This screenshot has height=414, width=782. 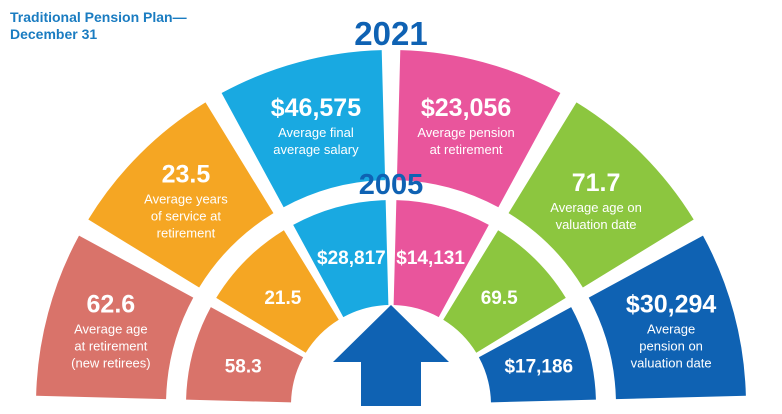 I want to click on desc-2021-0-0: Average age, so click(x=111, y=328).